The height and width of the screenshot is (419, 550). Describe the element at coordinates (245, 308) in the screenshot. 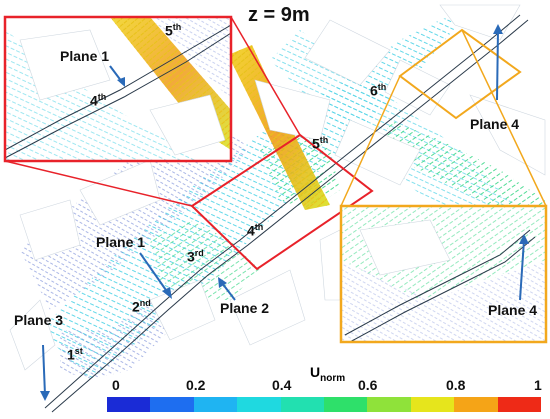

I see `plane-2-label: Plane 2` at that location.